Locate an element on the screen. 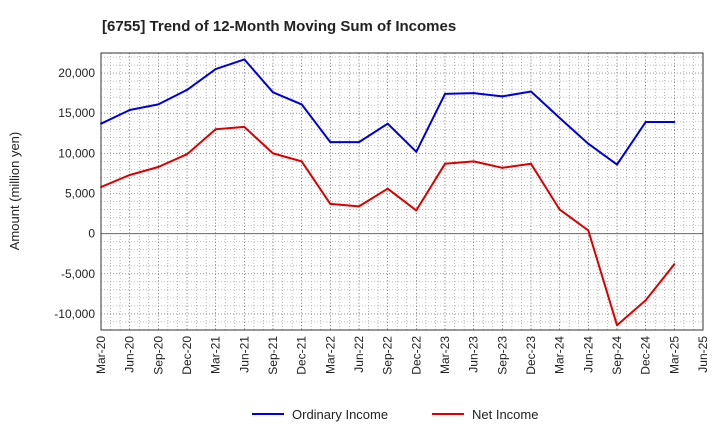  x-tick-label: Dec-20 is located at coordinates (187, 355).